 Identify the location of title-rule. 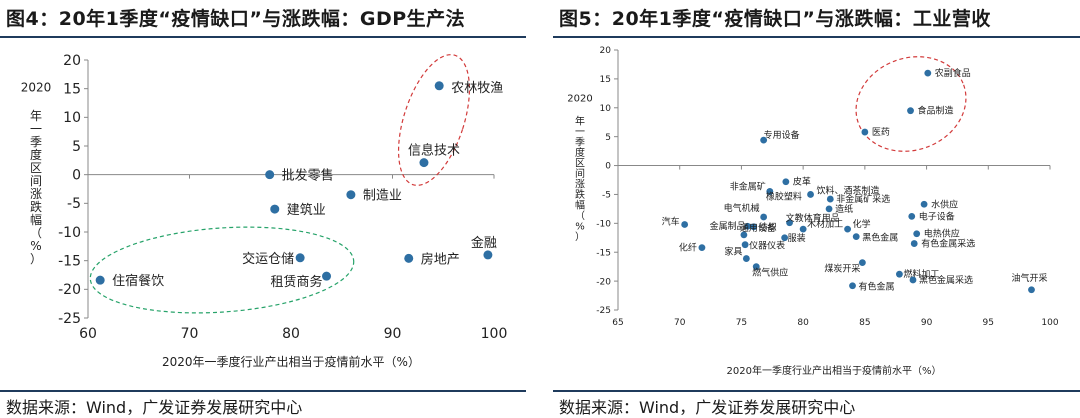
(263, 37).